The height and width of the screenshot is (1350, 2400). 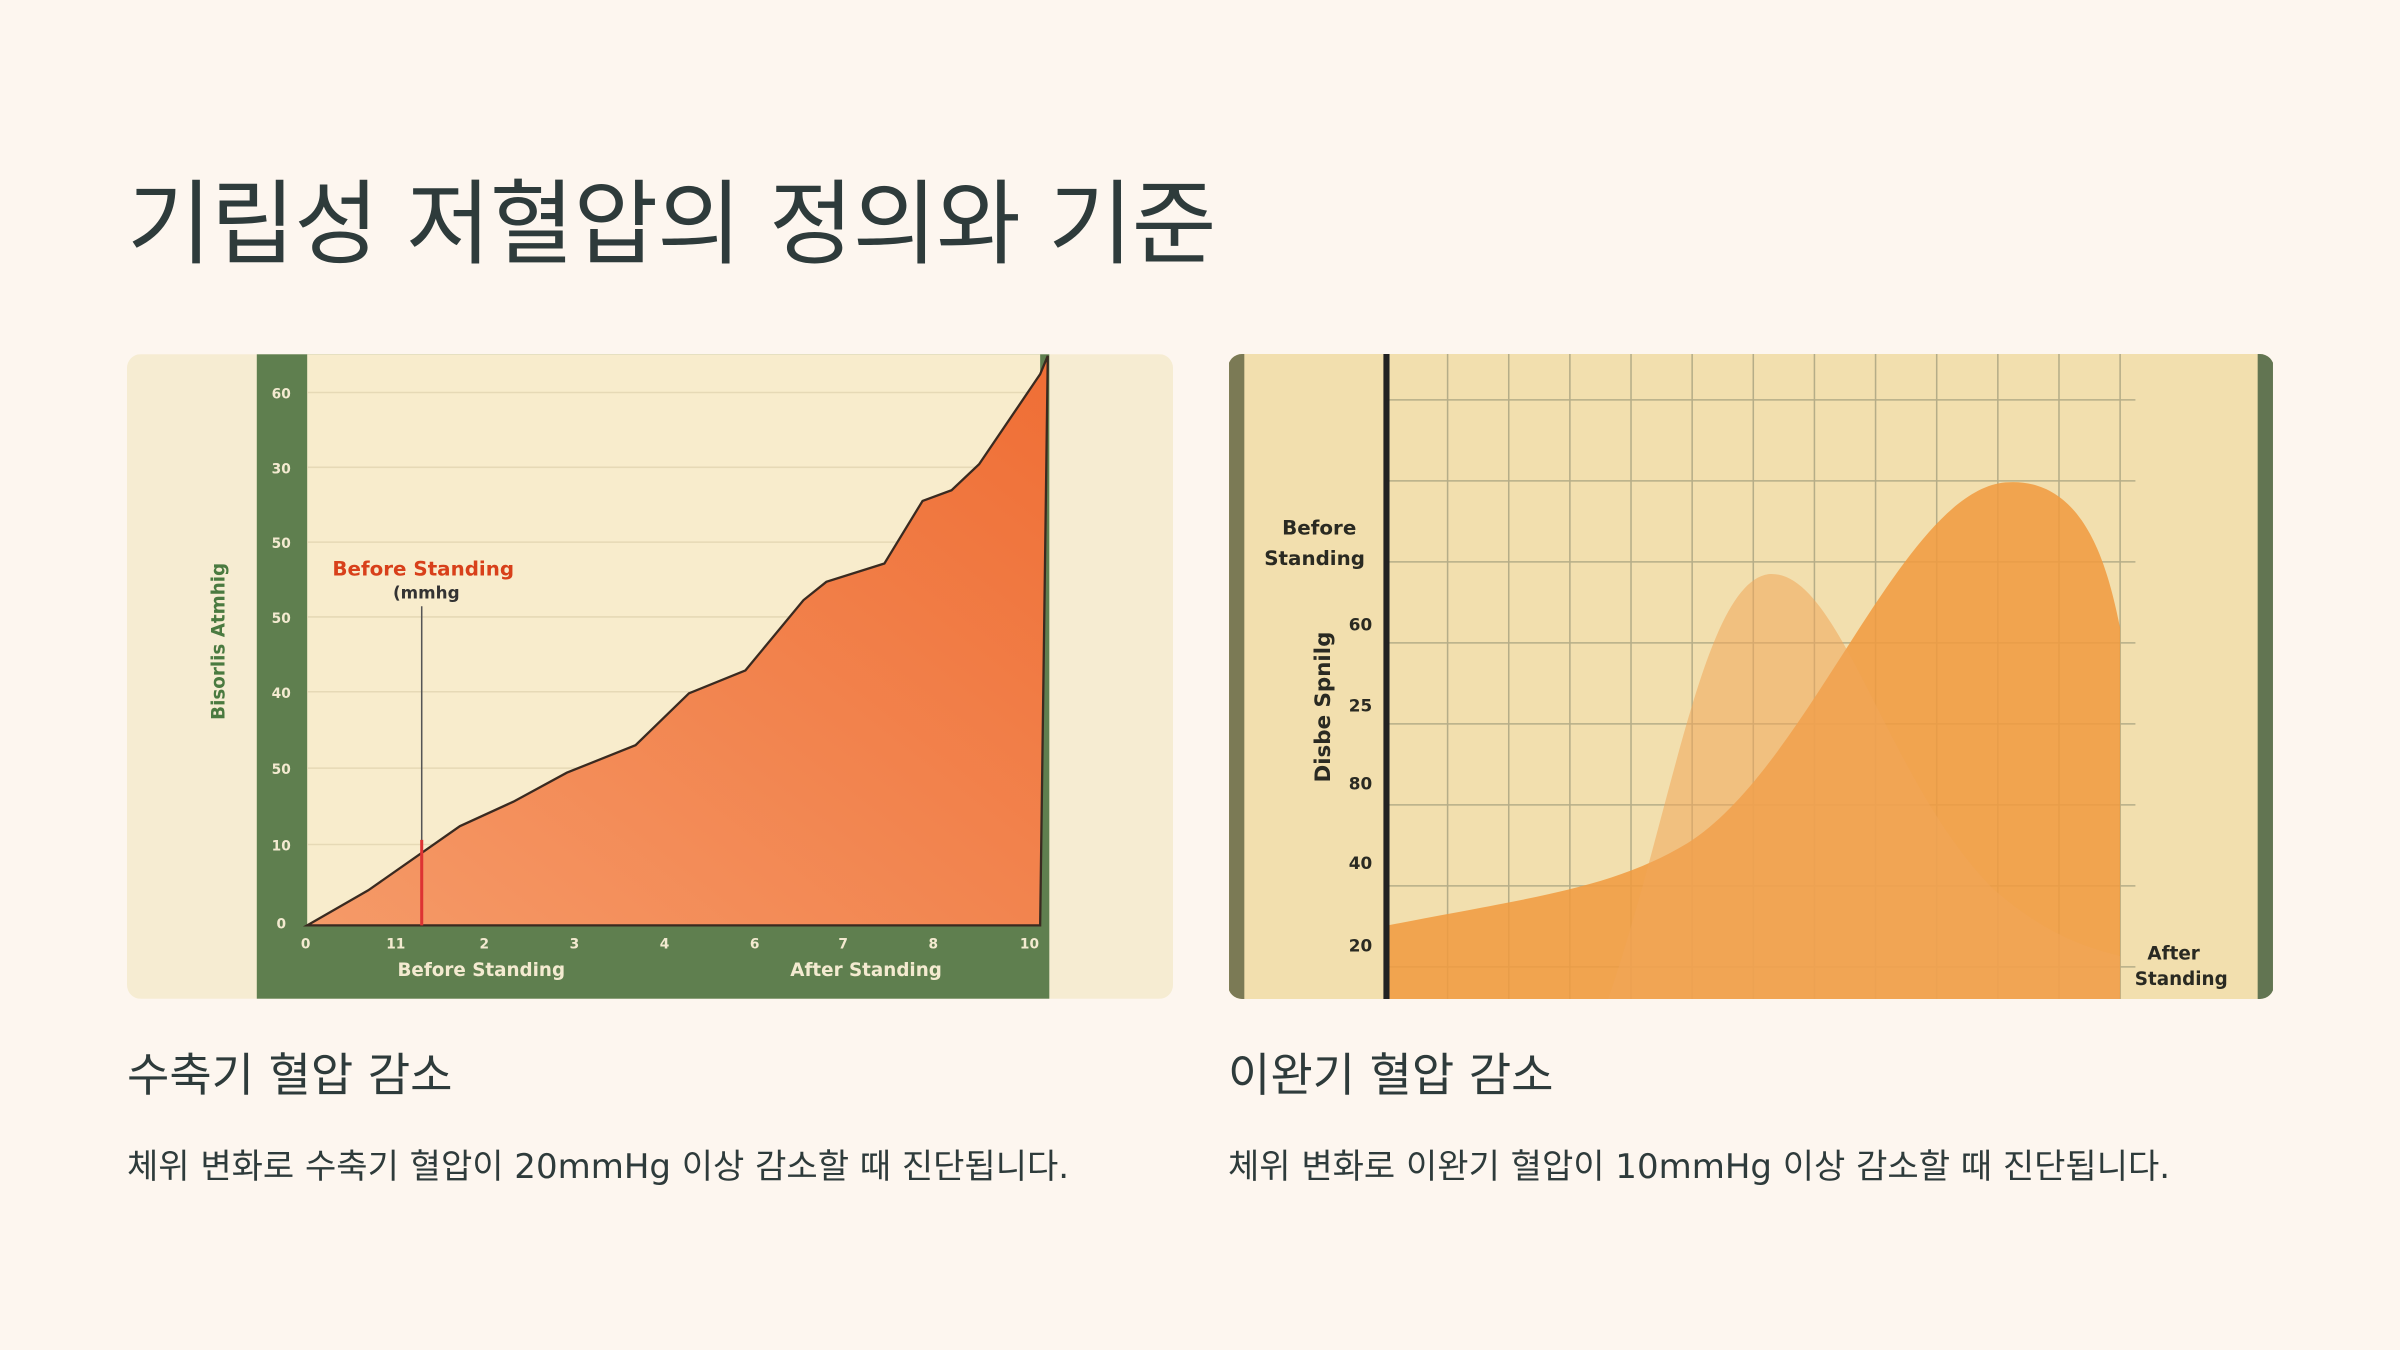 I want to click on tick: 80, so click(x=1360, y=784).